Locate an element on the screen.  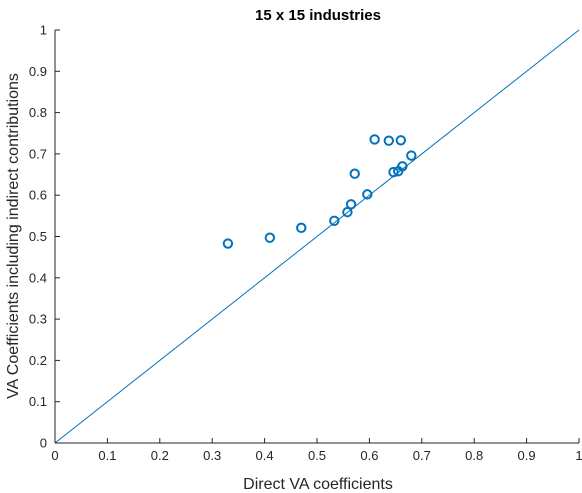
y-tick-label: 0.3 is located at coordinates (38, 319).